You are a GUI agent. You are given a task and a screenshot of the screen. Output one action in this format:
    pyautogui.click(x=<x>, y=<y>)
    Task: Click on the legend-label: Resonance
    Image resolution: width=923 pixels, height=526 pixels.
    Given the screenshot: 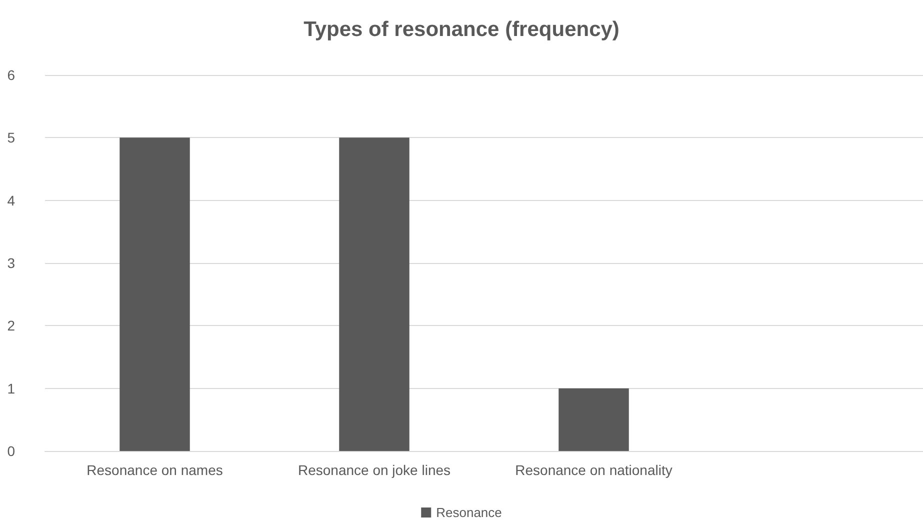 What is the action you would take?
    pyautogui.click(x=469, y=512)
    